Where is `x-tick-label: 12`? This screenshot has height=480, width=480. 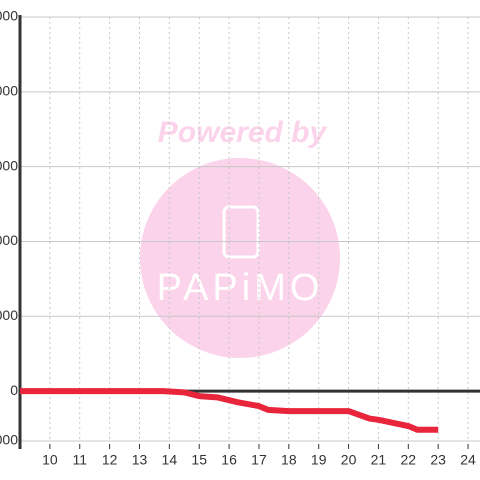
x-tick-label: 12 is located at coordinates (110, 460).